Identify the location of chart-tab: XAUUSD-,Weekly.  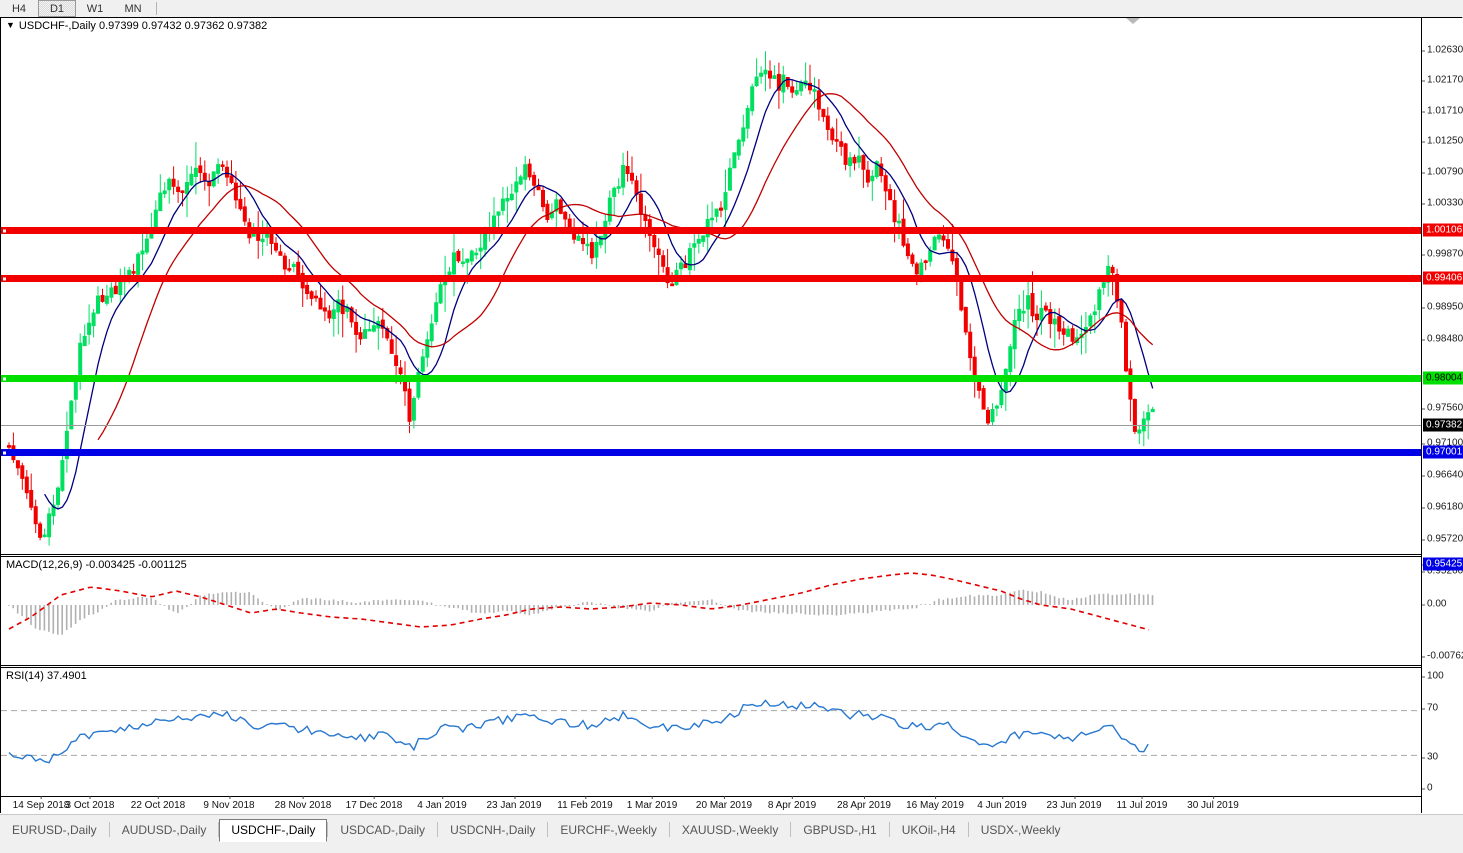
(730, 830).